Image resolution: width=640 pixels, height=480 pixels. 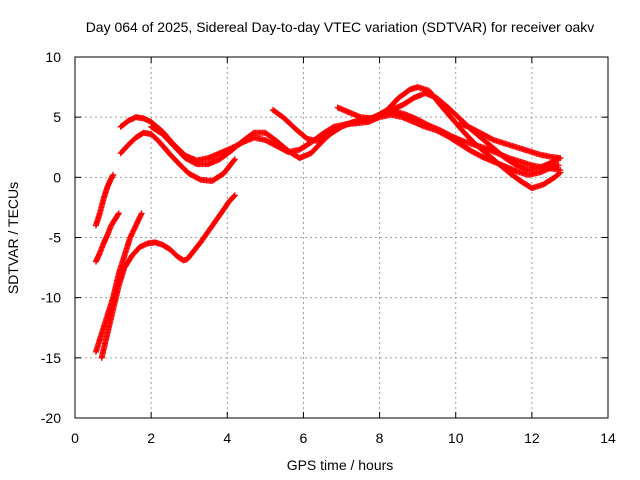 What do you see at coordinates (227, 438) in the screenshot?
I see `x-tick-label: 4` at bounding box center [227, 438].